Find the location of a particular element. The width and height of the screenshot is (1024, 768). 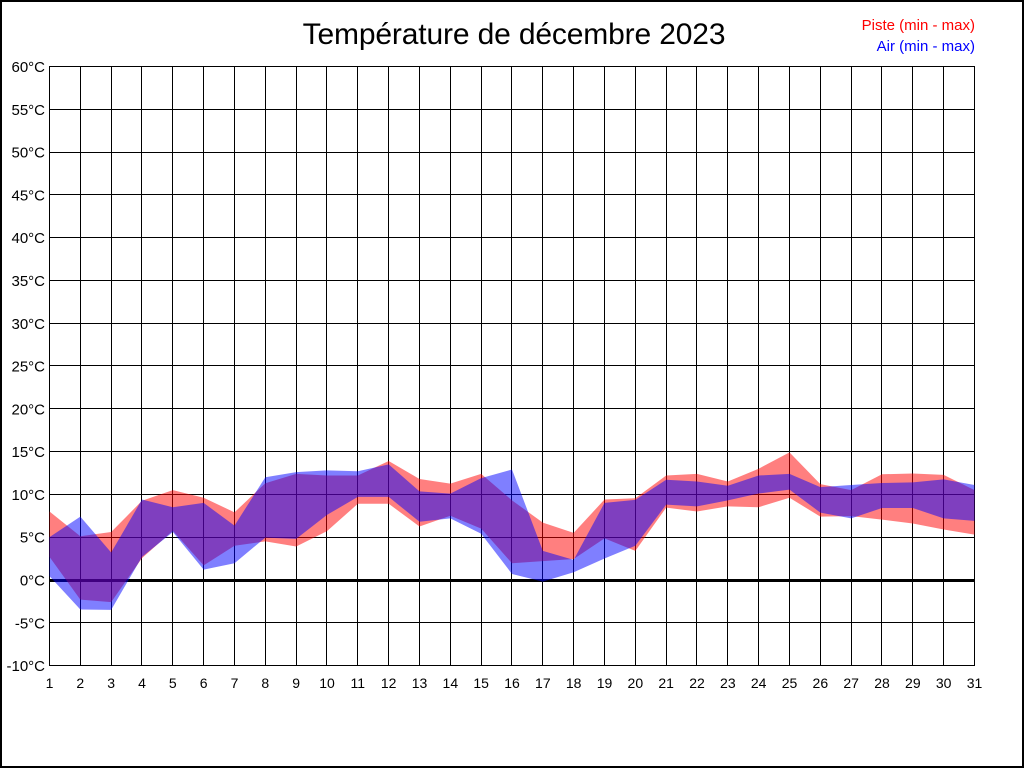

svg-text: 22 is located at coordinates (697, 683).